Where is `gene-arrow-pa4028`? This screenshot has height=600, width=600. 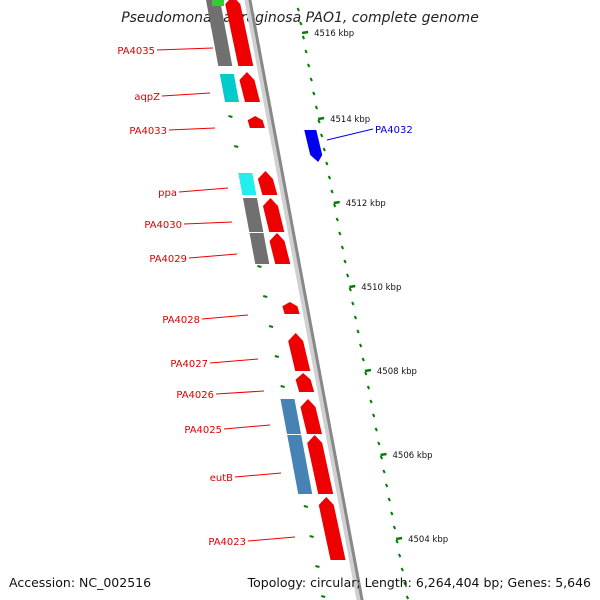
gene-arrow-pa4028 is located at coordinates (291, 308).